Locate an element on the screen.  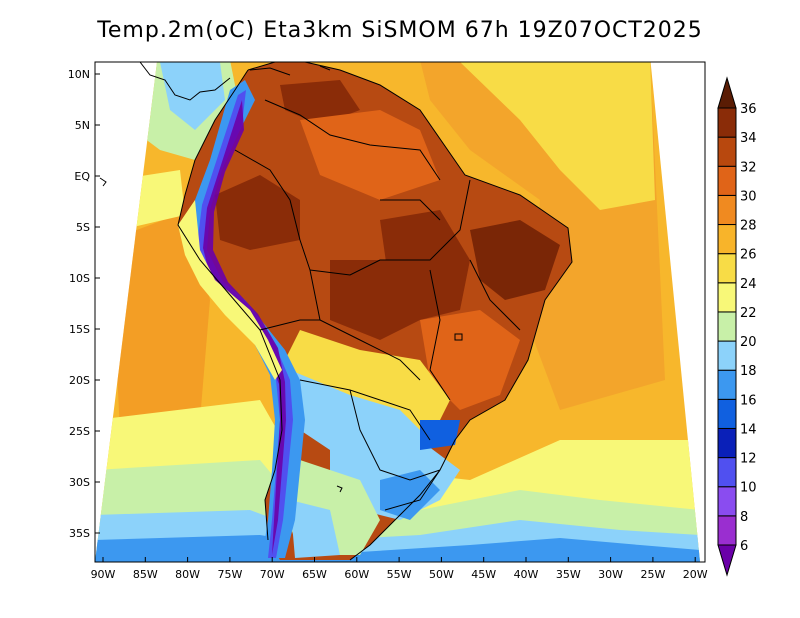
colorbar-tick-label: 28 is located at coordinates (748, 226).